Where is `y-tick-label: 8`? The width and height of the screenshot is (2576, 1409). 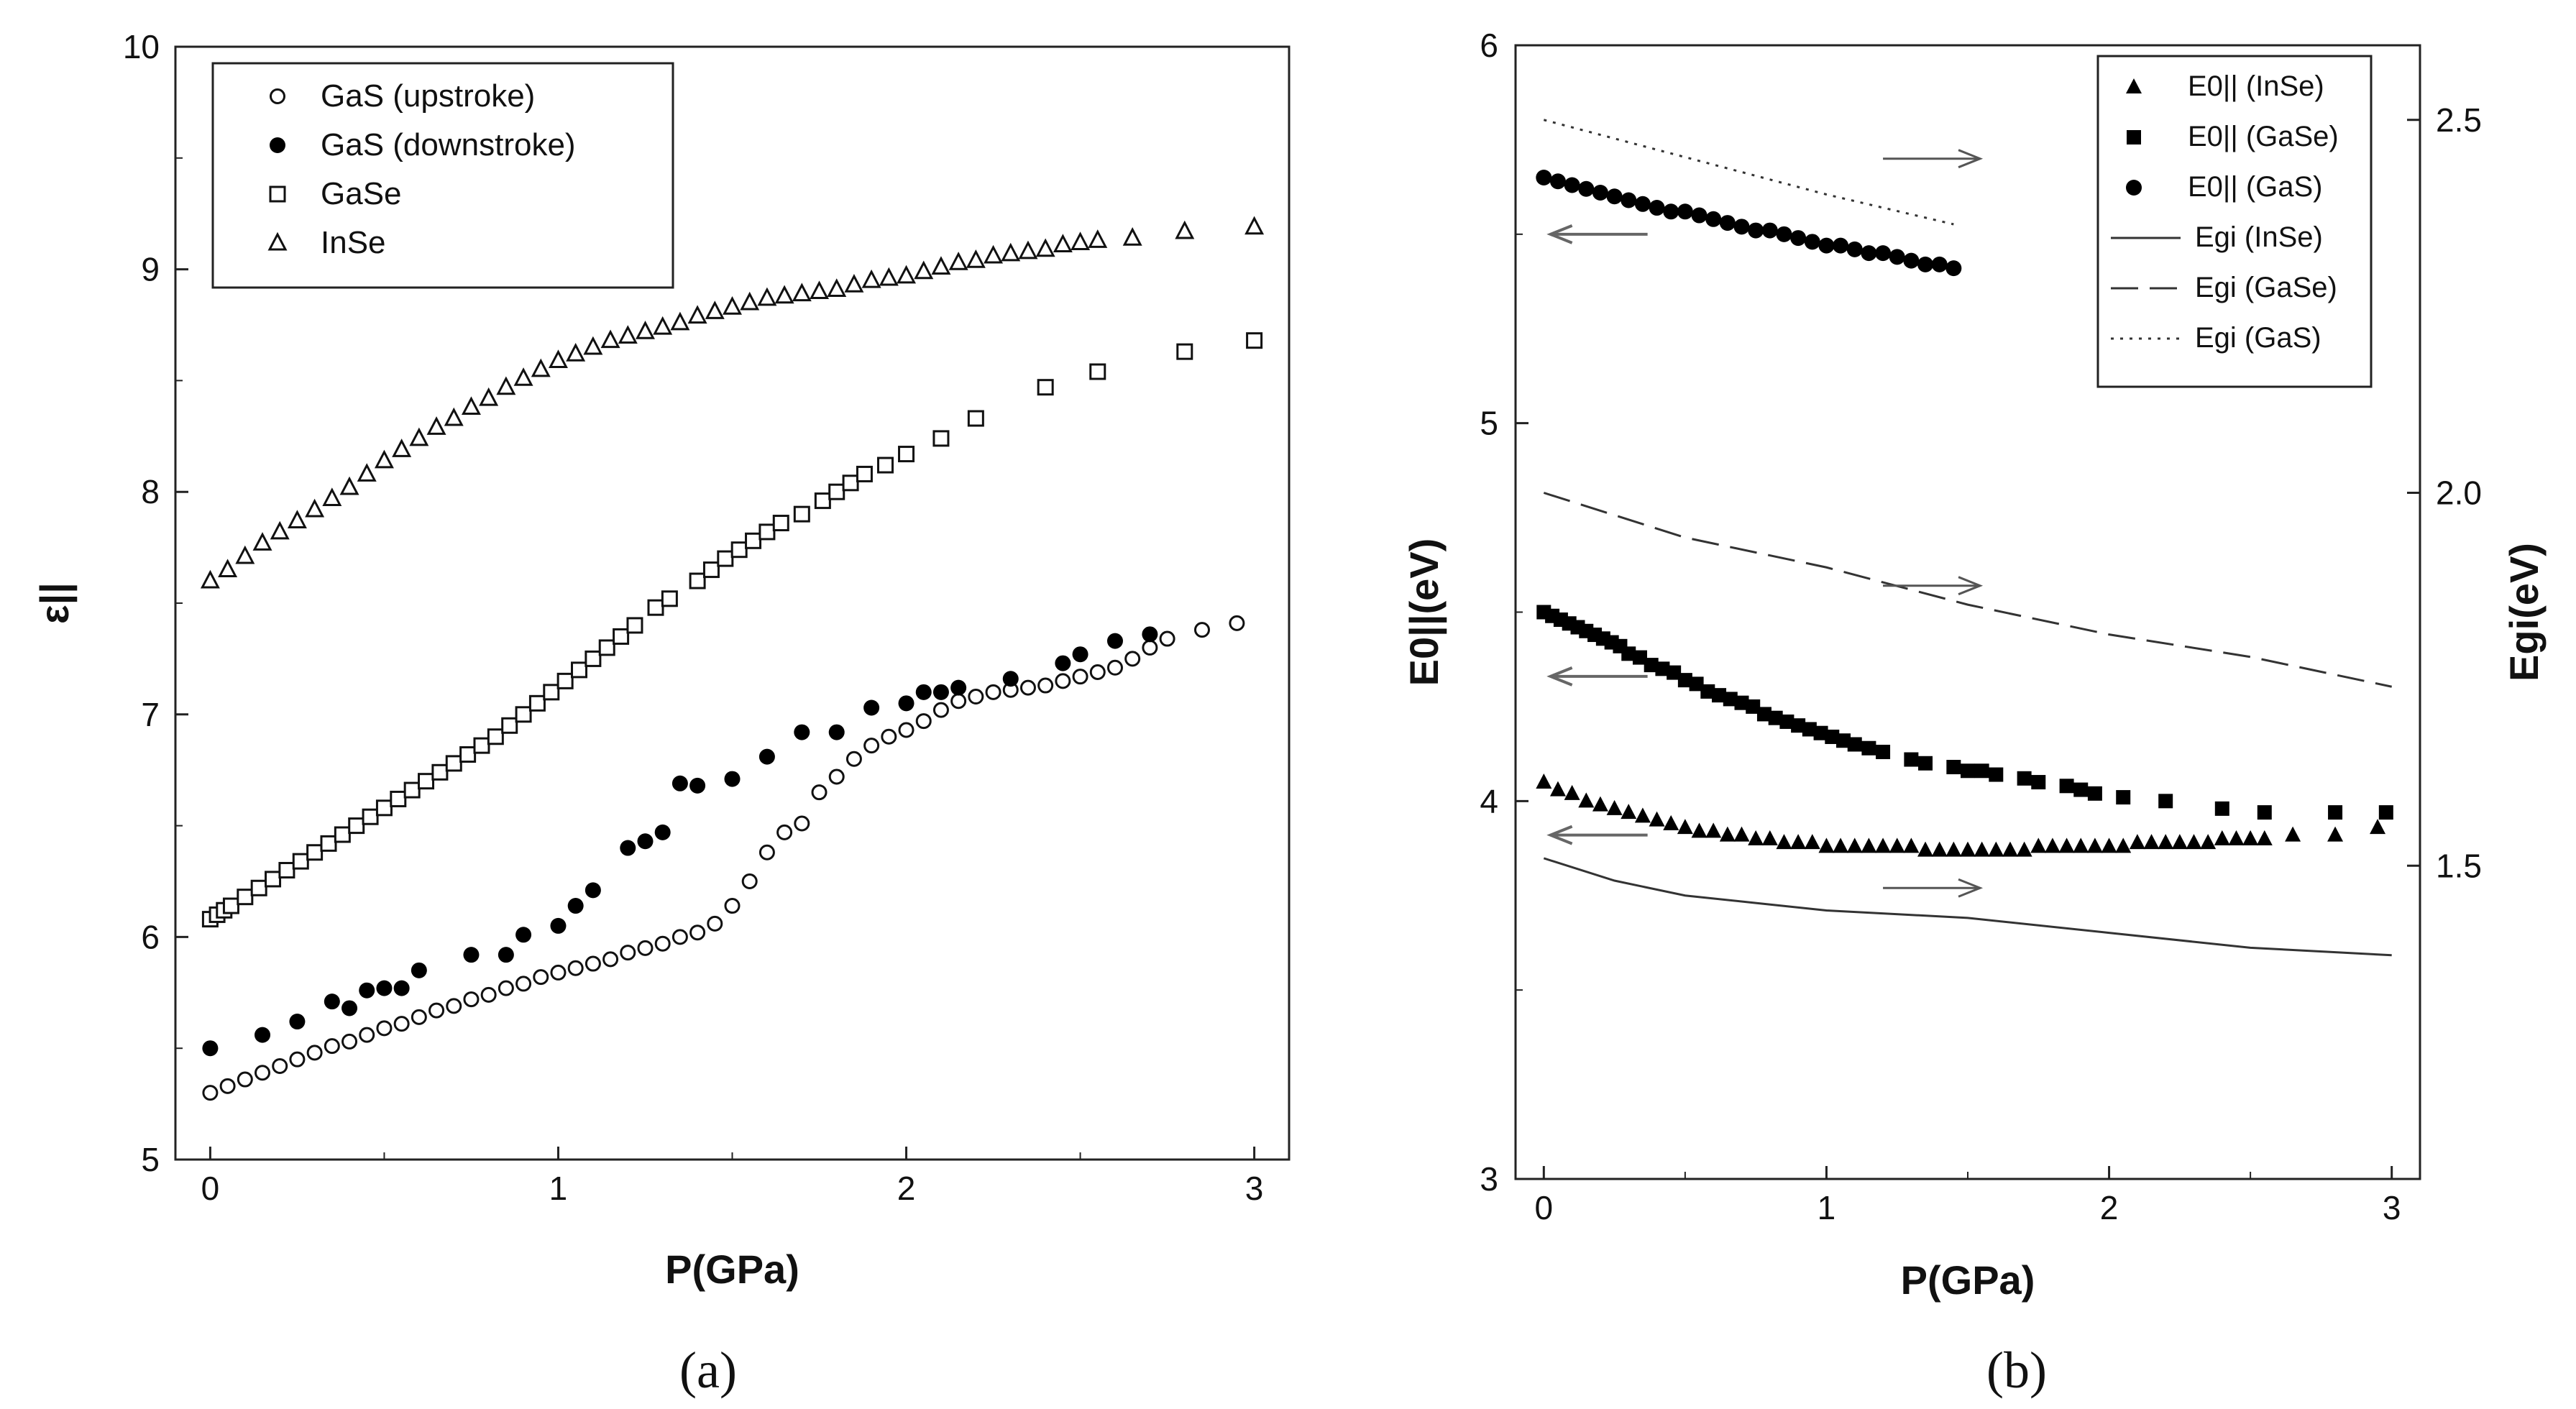
y-tick-label: 8 is located at coordinates (150, 491).